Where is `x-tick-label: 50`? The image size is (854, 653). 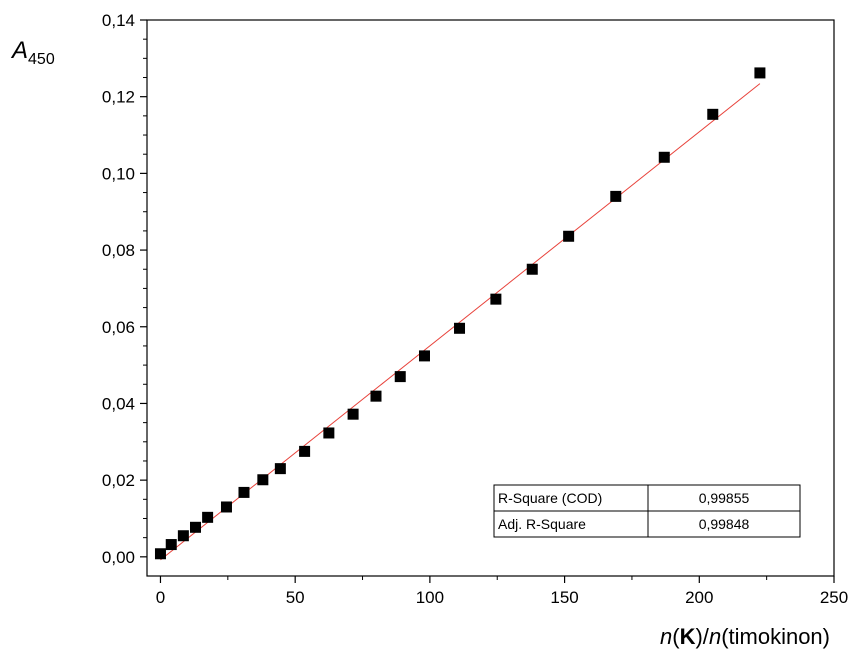
x-tick-label: 50 is located at coordinates (295, 597).